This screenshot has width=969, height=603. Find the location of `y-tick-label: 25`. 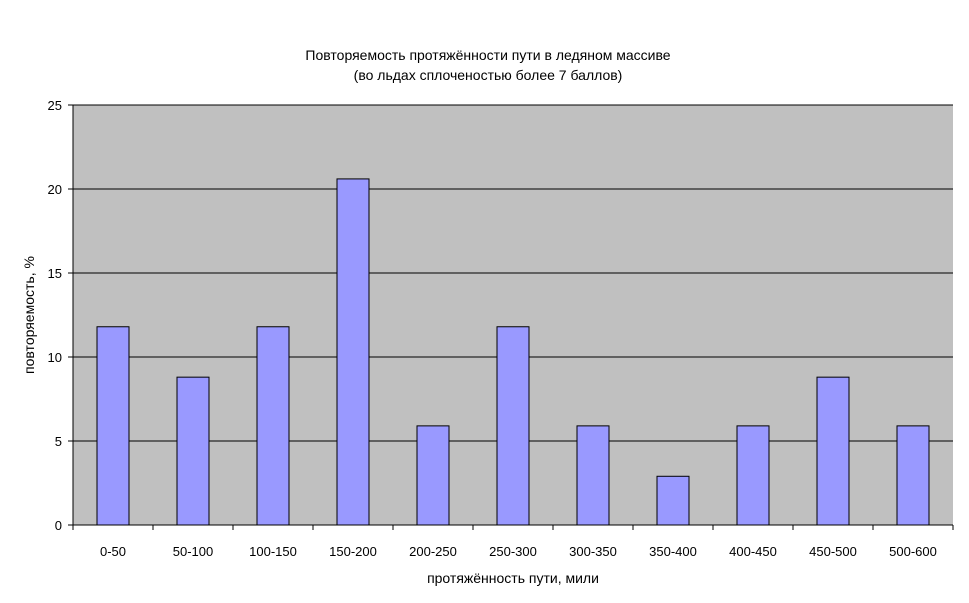

y-tick-label: 25 is located at coordinates (55, 105).